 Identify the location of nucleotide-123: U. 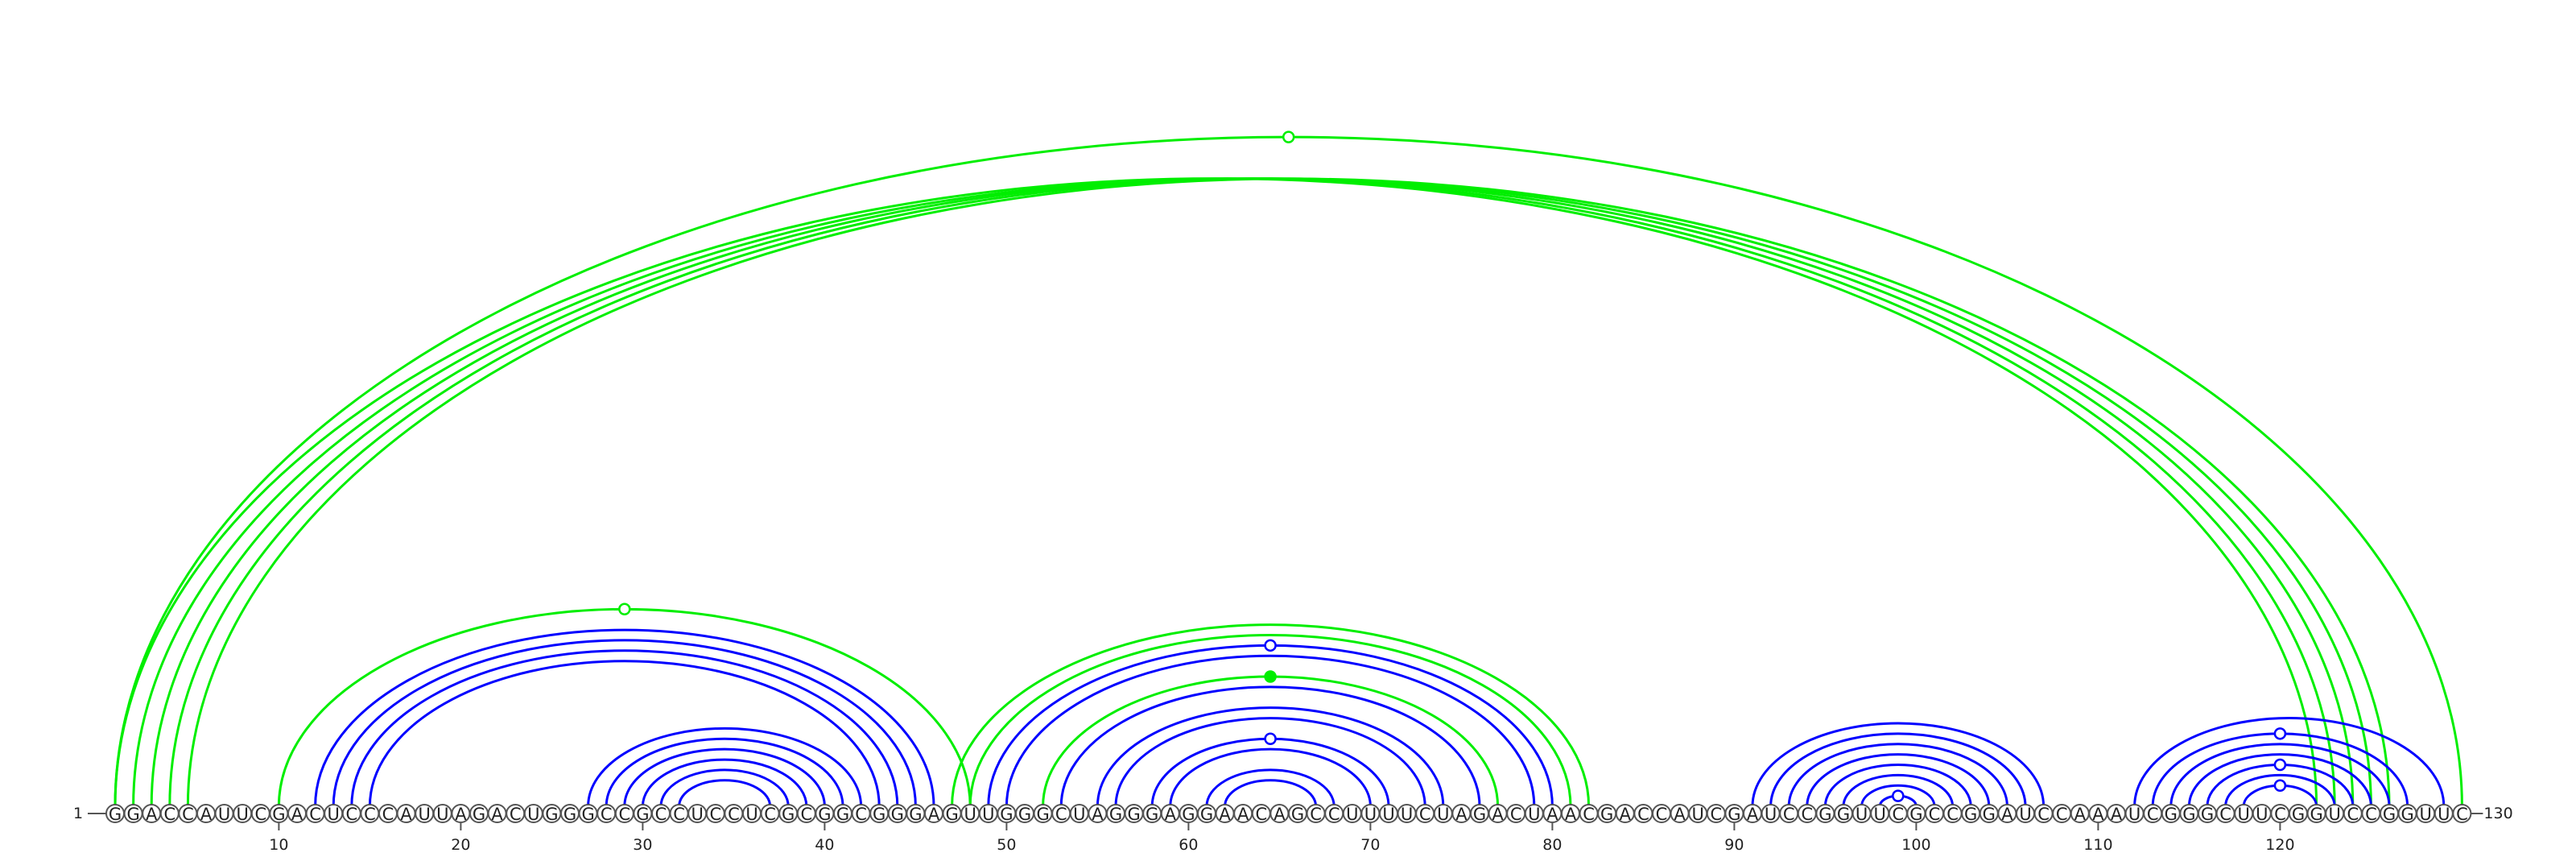
(2335, 814).